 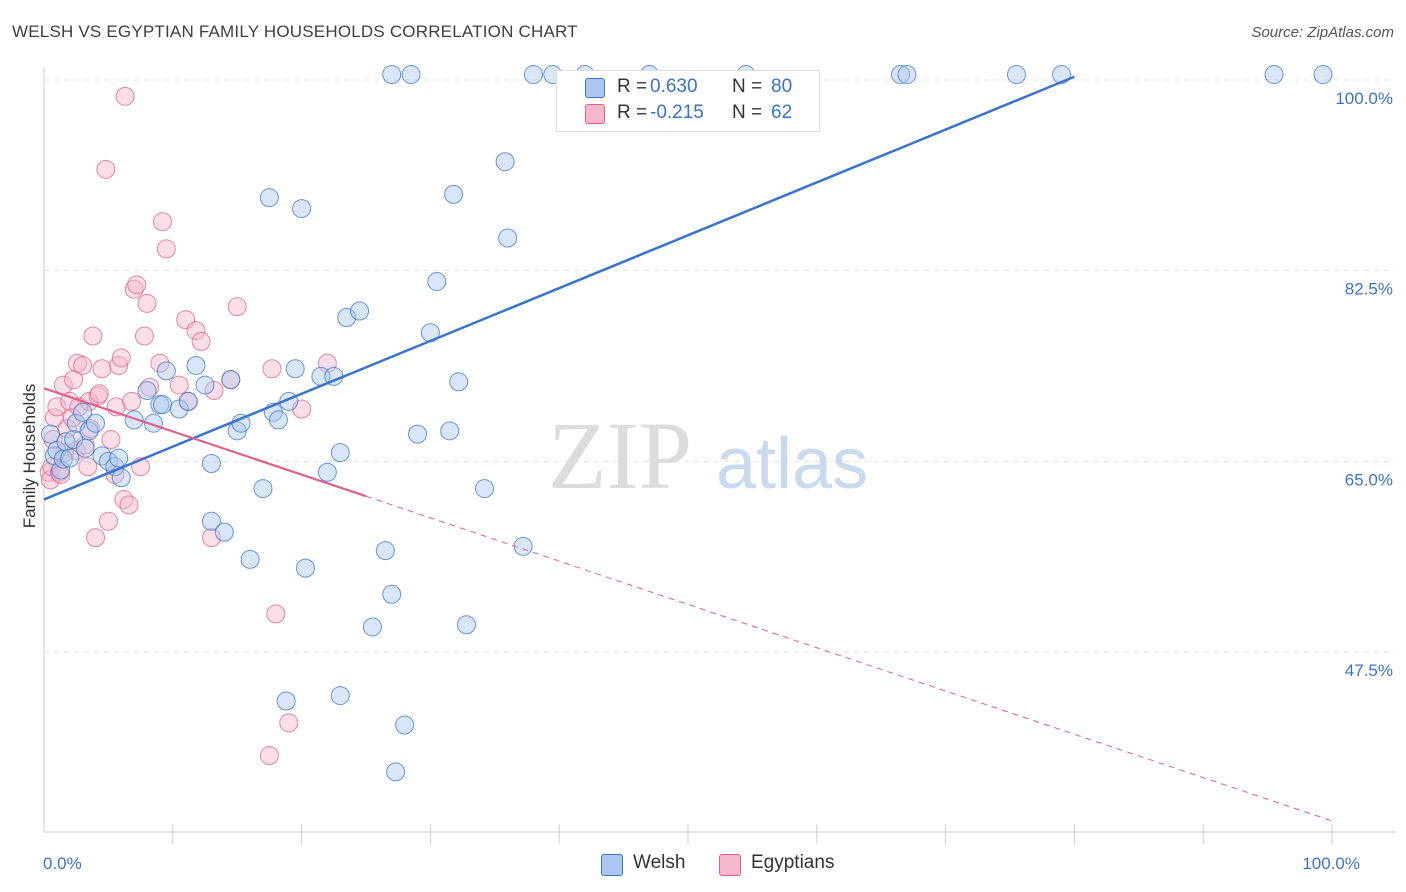 What do you see at coordinates (793, 862) in the screenshot?
I see `egyptians-legend-label: Egyptians` at bounding box center [793, 862].